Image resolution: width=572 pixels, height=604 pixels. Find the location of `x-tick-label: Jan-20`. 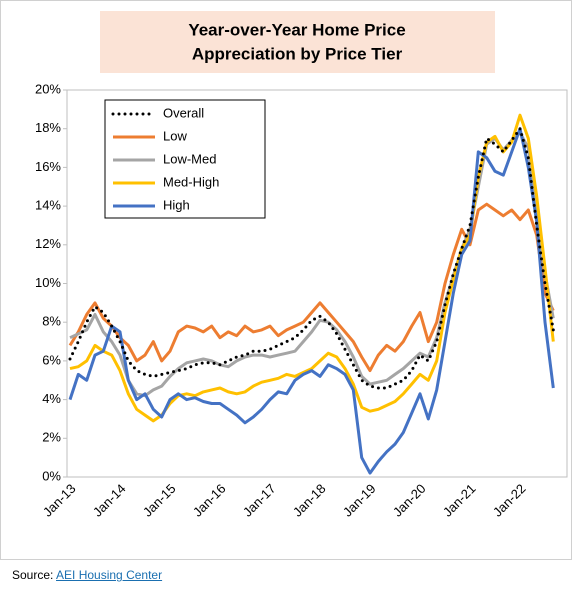

x-tick-label: Jan-20 is located at coordinates (409, 500).